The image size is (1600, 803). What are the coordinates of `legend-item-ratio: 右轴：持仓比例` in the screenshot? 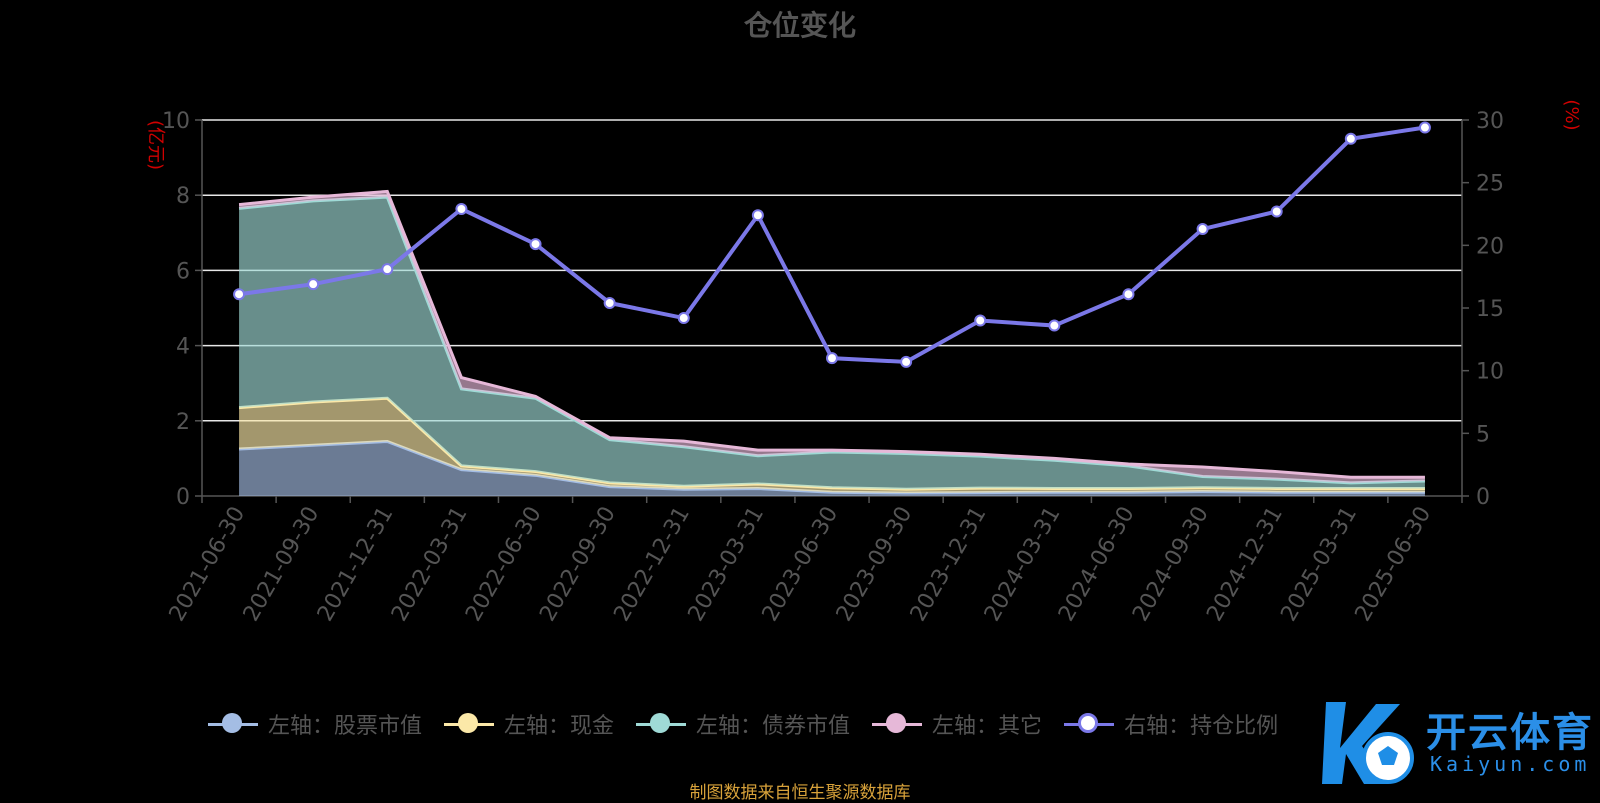 It's located at (1171, 724).